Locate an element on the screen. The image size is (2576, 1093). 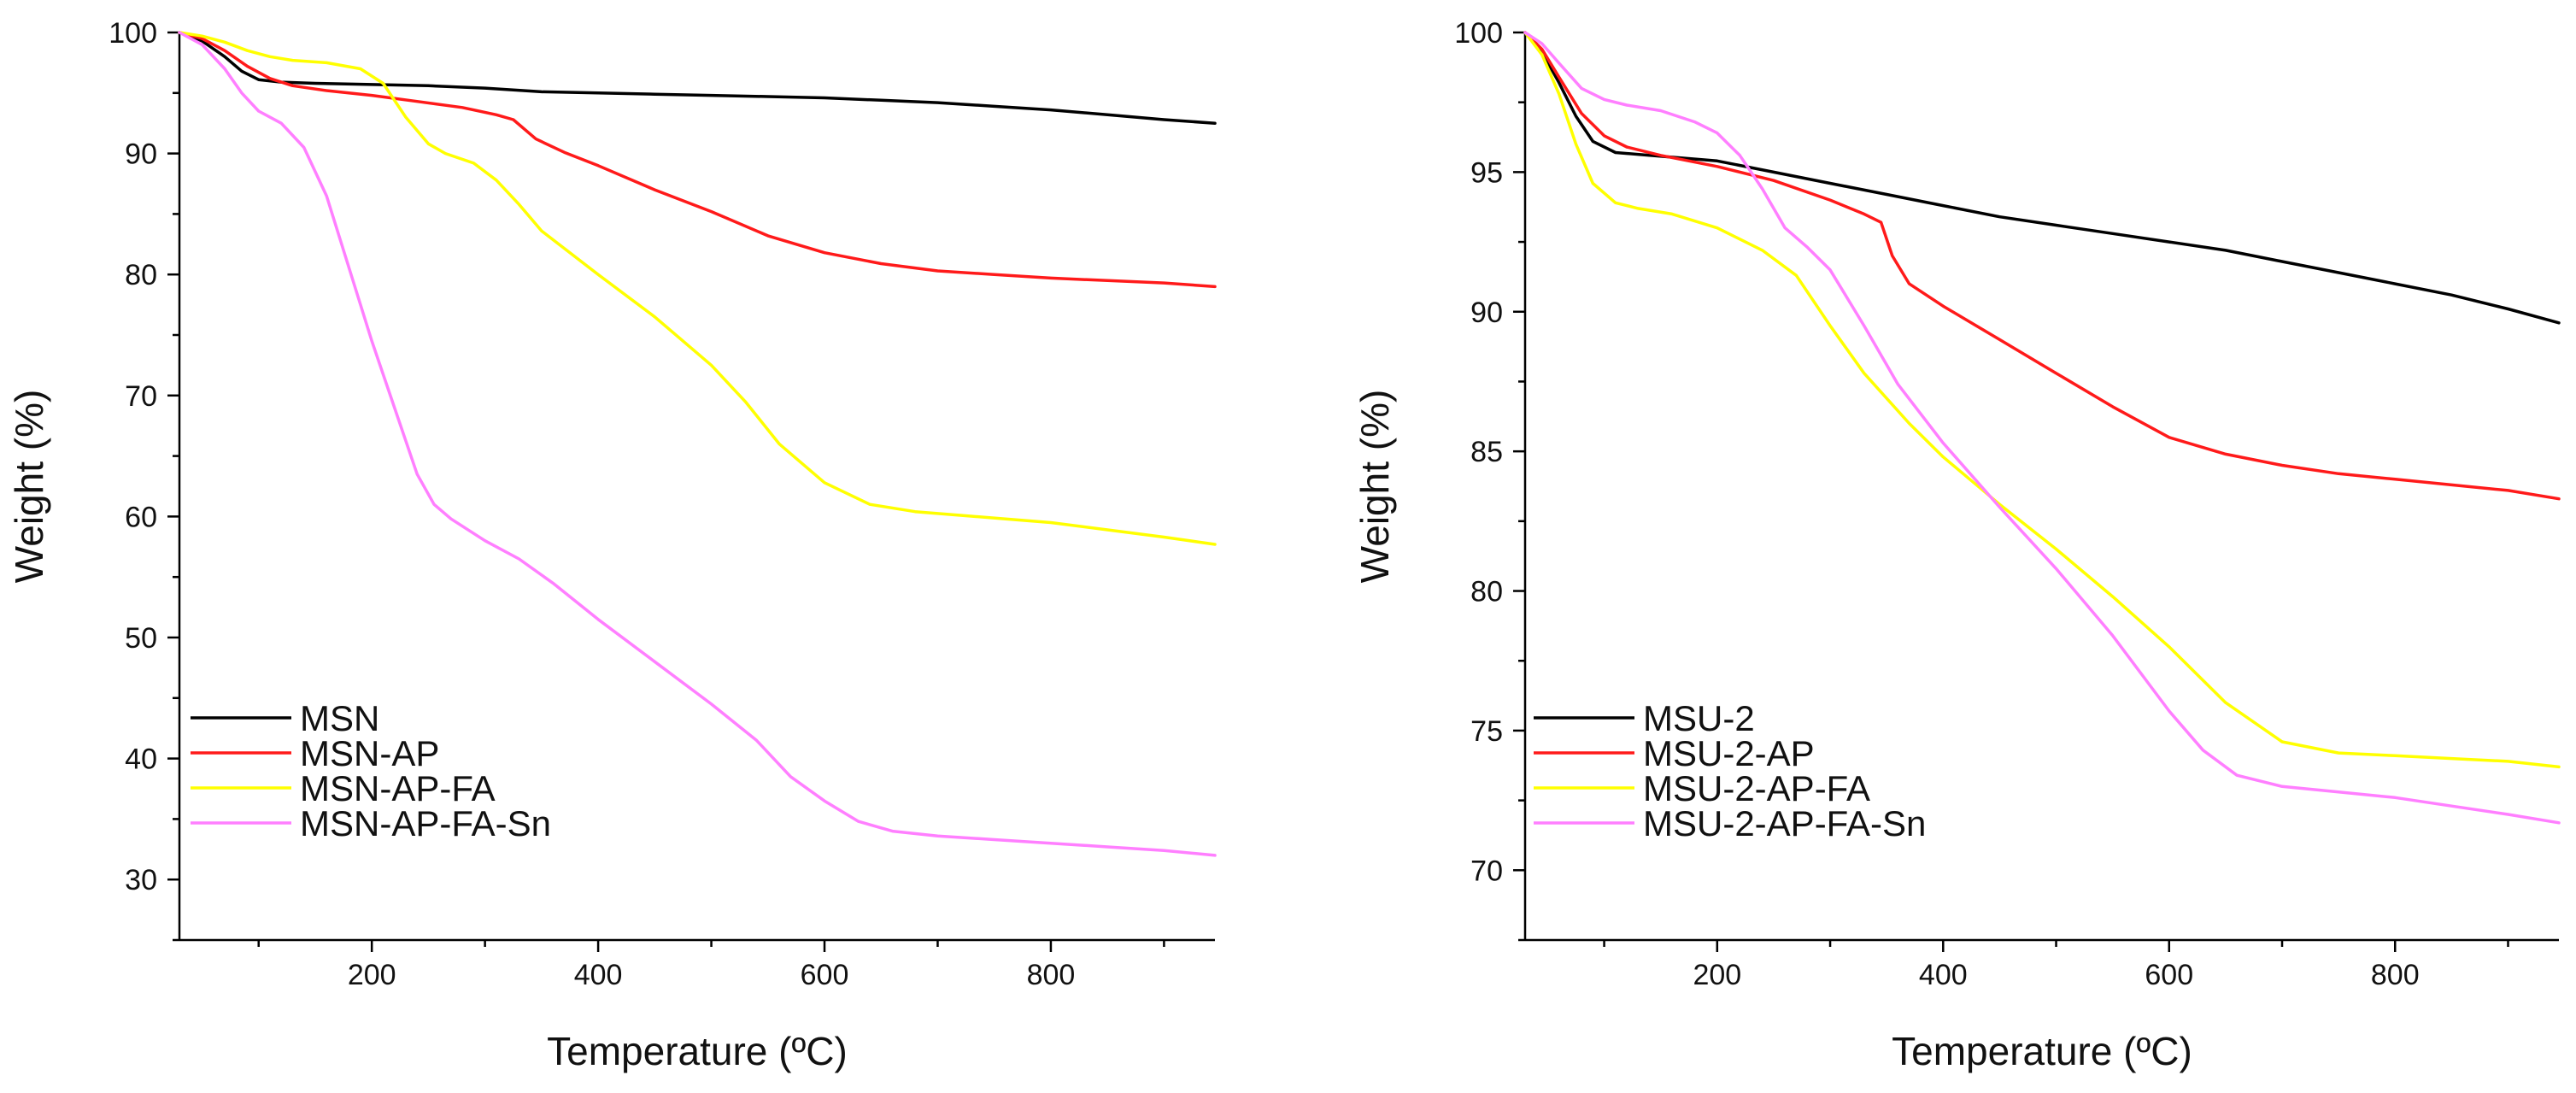
right-y-axis-title: Weight (%) is located at coordinates (1375, 487).